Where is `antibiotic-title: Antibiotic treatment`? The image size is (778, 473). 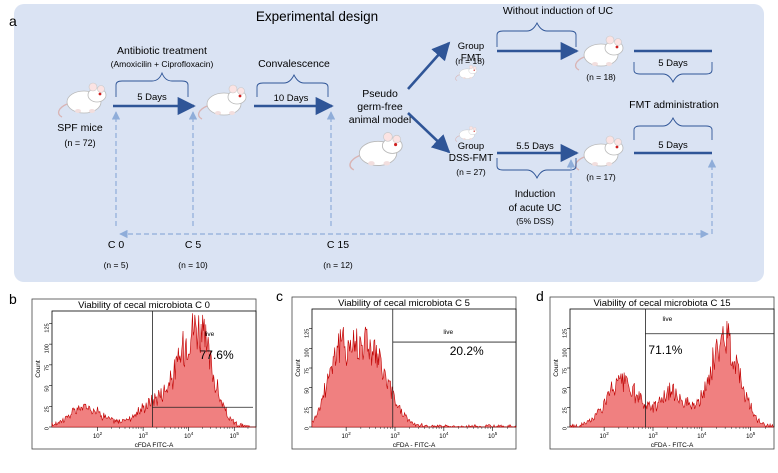 antibiotic-title: Antibiotic treatment is located at coordinates (162, 51).